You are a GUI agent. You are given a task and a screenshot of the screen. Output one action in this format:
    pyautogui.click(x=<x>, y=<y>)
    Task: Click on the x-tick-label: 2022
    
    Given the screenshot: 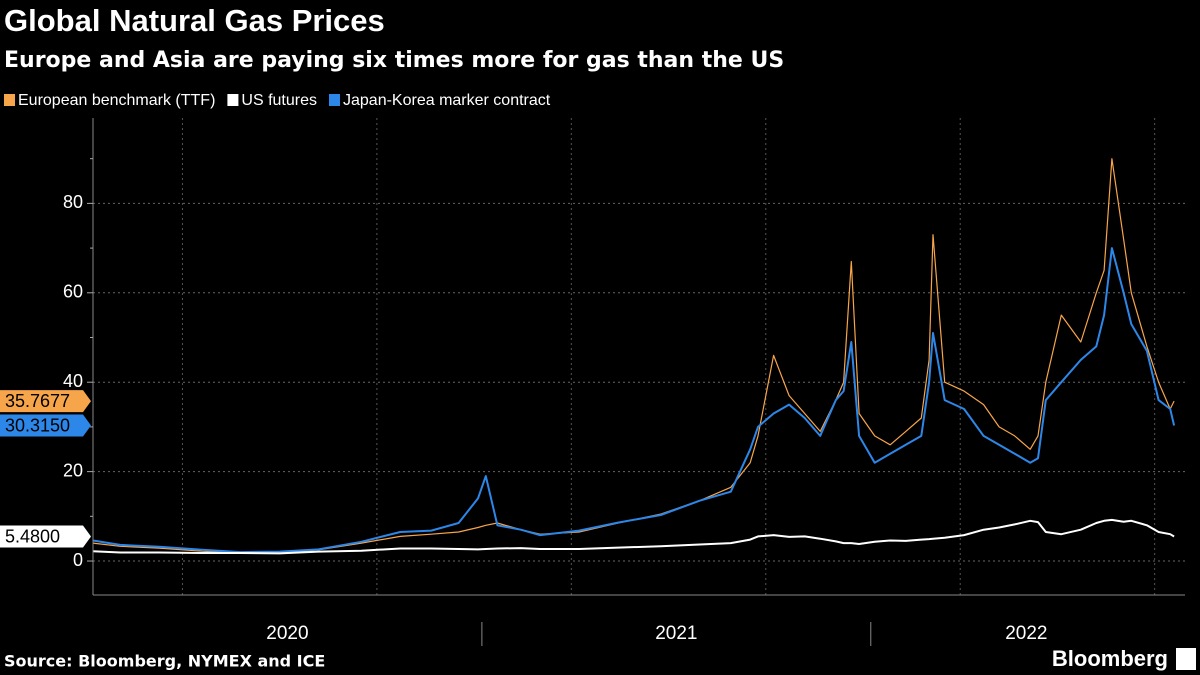 What is the action you would take?
    pyautogui.click(x=1026, y=633)
    